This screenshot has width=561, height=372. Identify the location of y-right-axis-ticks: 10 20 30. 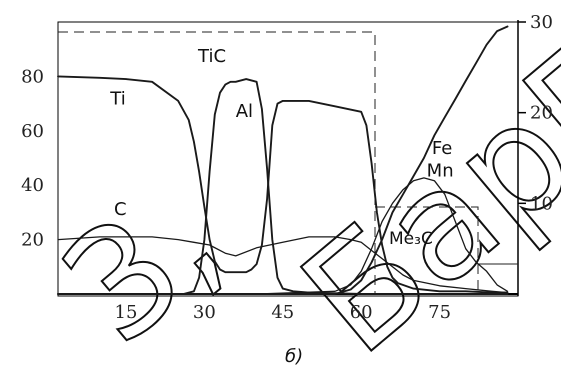
(535, 113).